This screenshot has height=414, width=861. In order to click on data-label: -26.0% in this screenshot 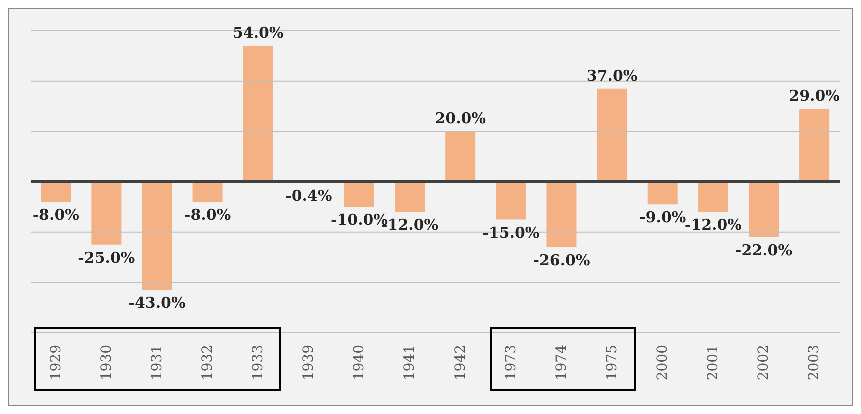, I will do `click(561, 260)`.